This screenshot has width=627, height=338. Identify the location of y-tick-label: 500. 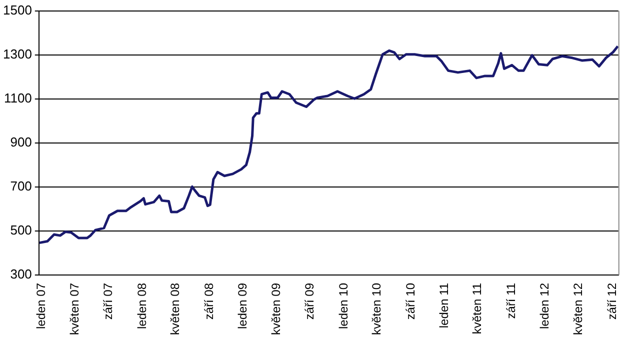
(21, 230).